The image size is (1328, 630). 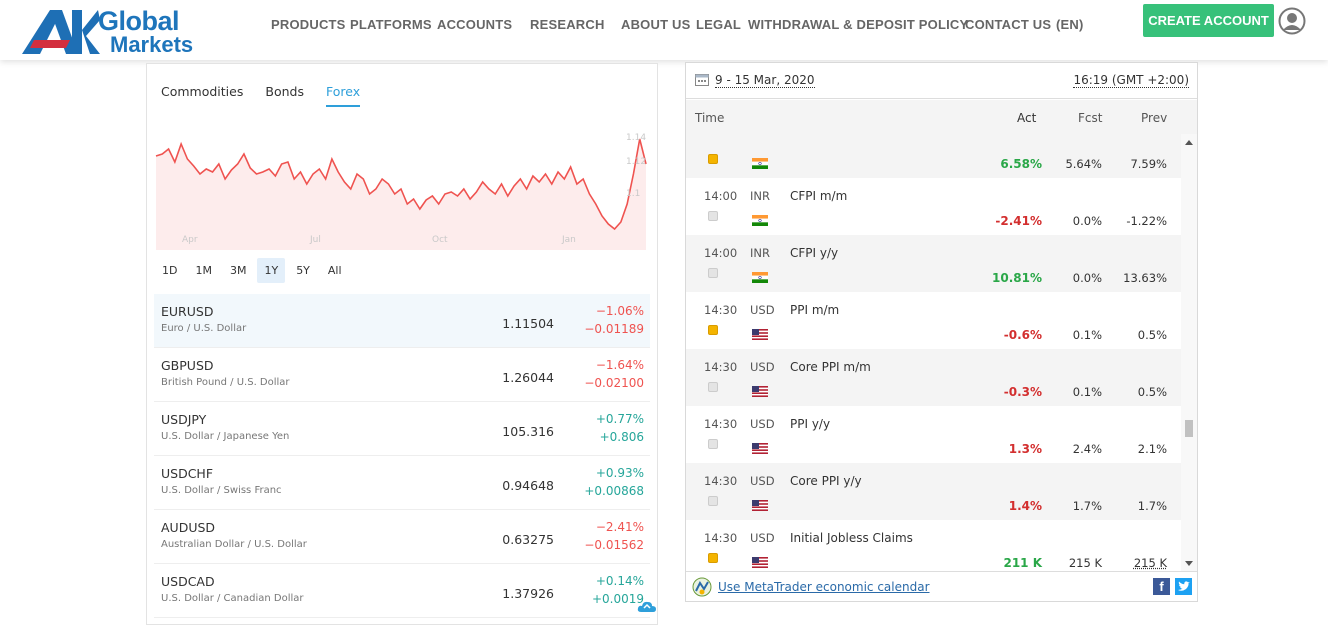 What do you see at coordinates (824, 587) in the screenshot?
I see `metatrader-calendar-link: Use MetaTrader economic calendar` at bounding box center [824, 587].